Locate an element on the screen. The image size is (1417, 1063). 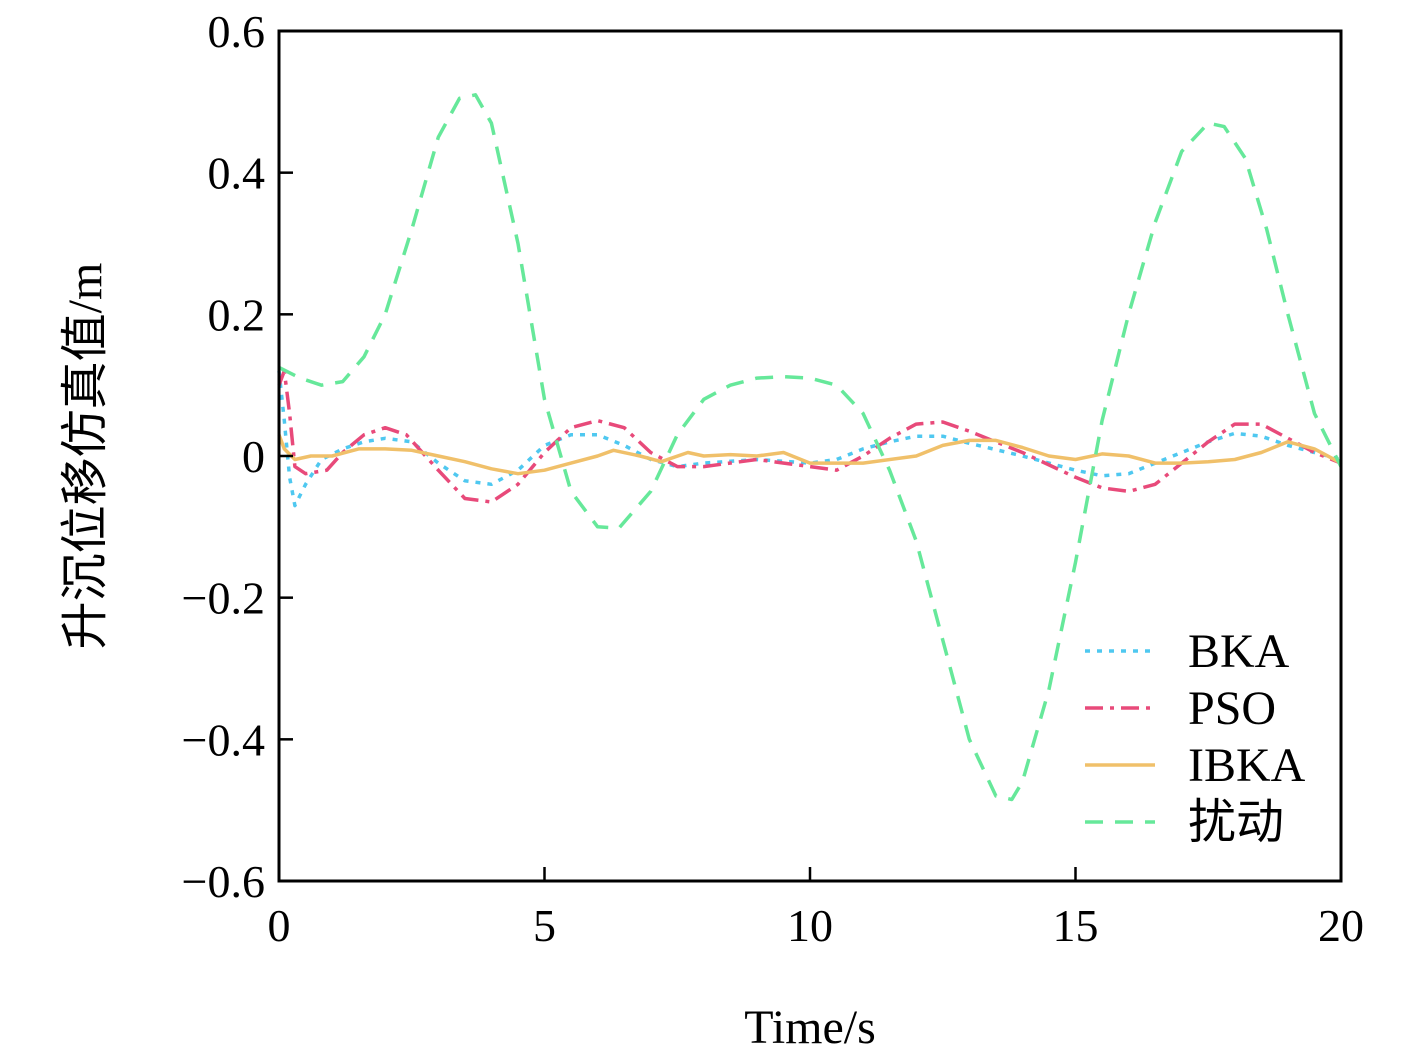
x-axis-ticks: 0 5 10 15 20 is located at coordinates (816, 909).